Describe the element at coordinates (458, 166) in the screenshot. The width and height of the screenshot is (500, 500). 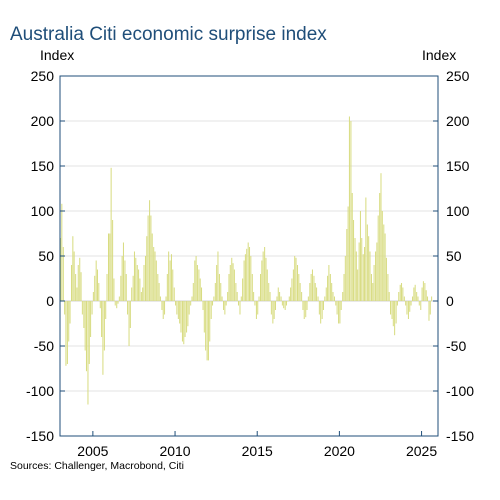
I see `y-tick-label-right: 150` at that location.